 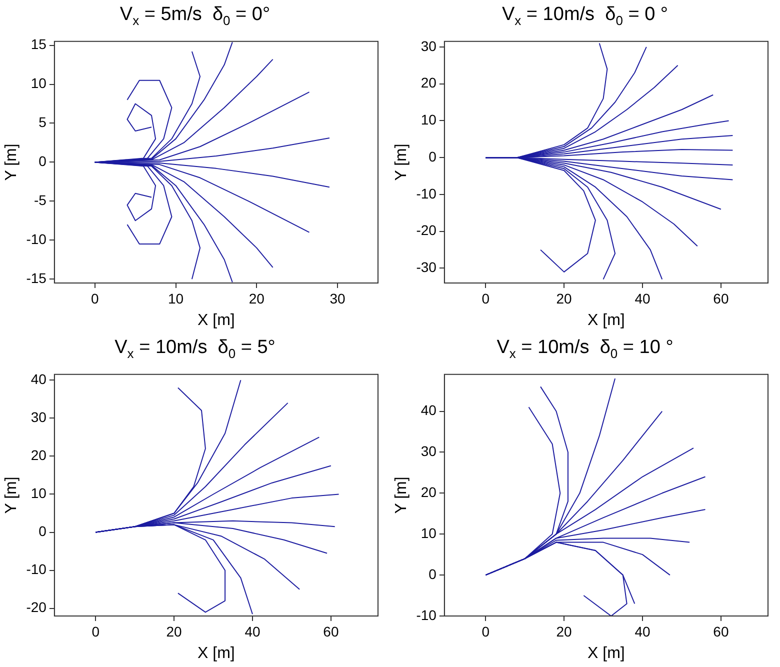 What do you see at coordinates (42, 122) in the screenshot?
I see `y-tick-label: 5` at bounding box center [42, 122].